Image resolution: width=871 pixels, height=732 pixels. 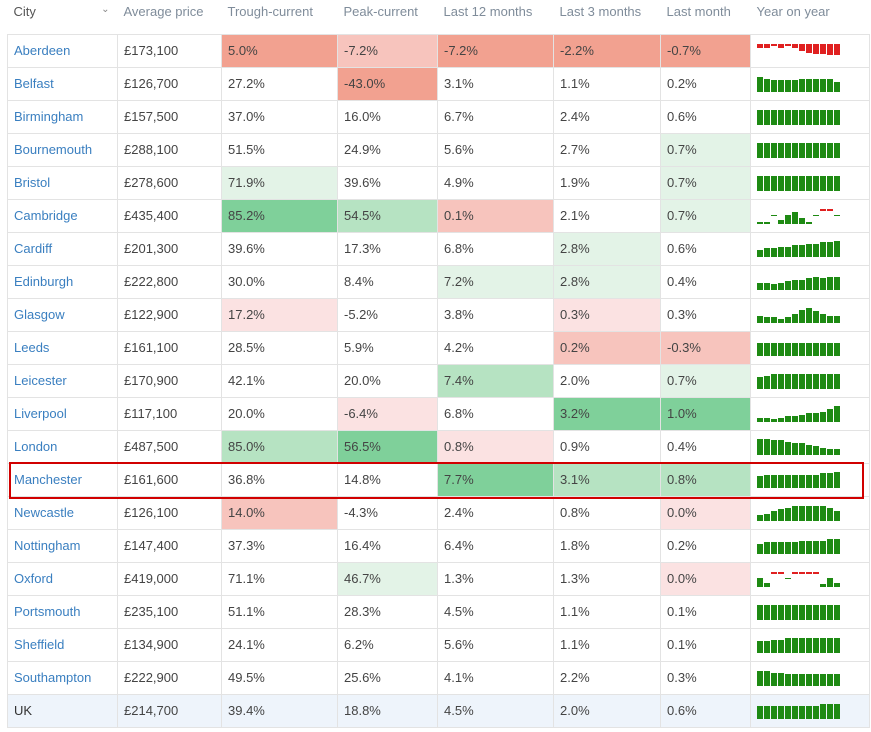 What do you see at coordinates (705, 347) in the screenshot?
I see `last-month-cell: -0.3%` at bounding box center [705, 347].